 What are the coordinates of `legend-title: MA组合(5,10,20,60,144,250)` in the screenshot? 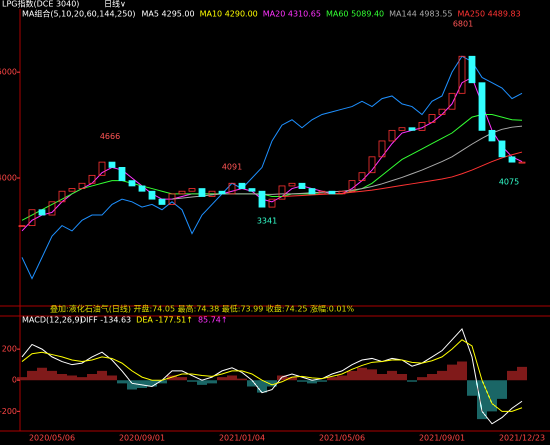 It's located at (79, 14).